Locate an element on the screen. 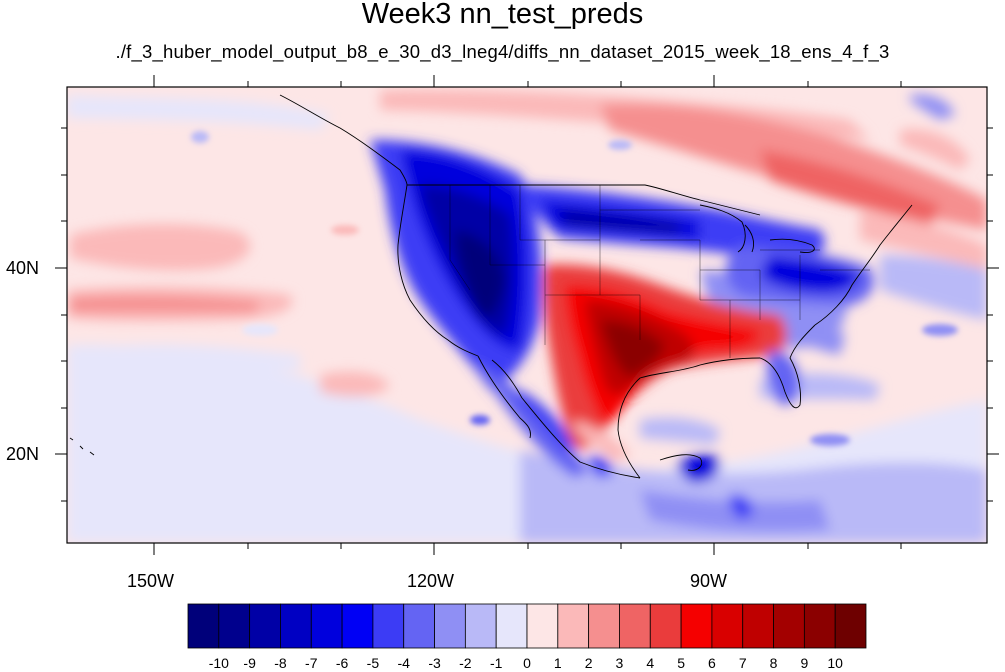 The image size is (1005, 672). state-borders is located at coordinates (659, 271).